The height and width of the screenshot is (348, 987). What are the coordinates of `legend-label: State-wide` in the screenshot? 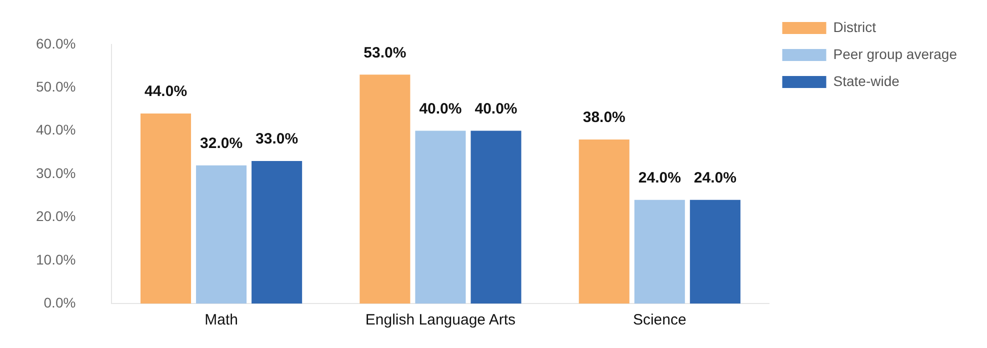 It's located at (866, 80).